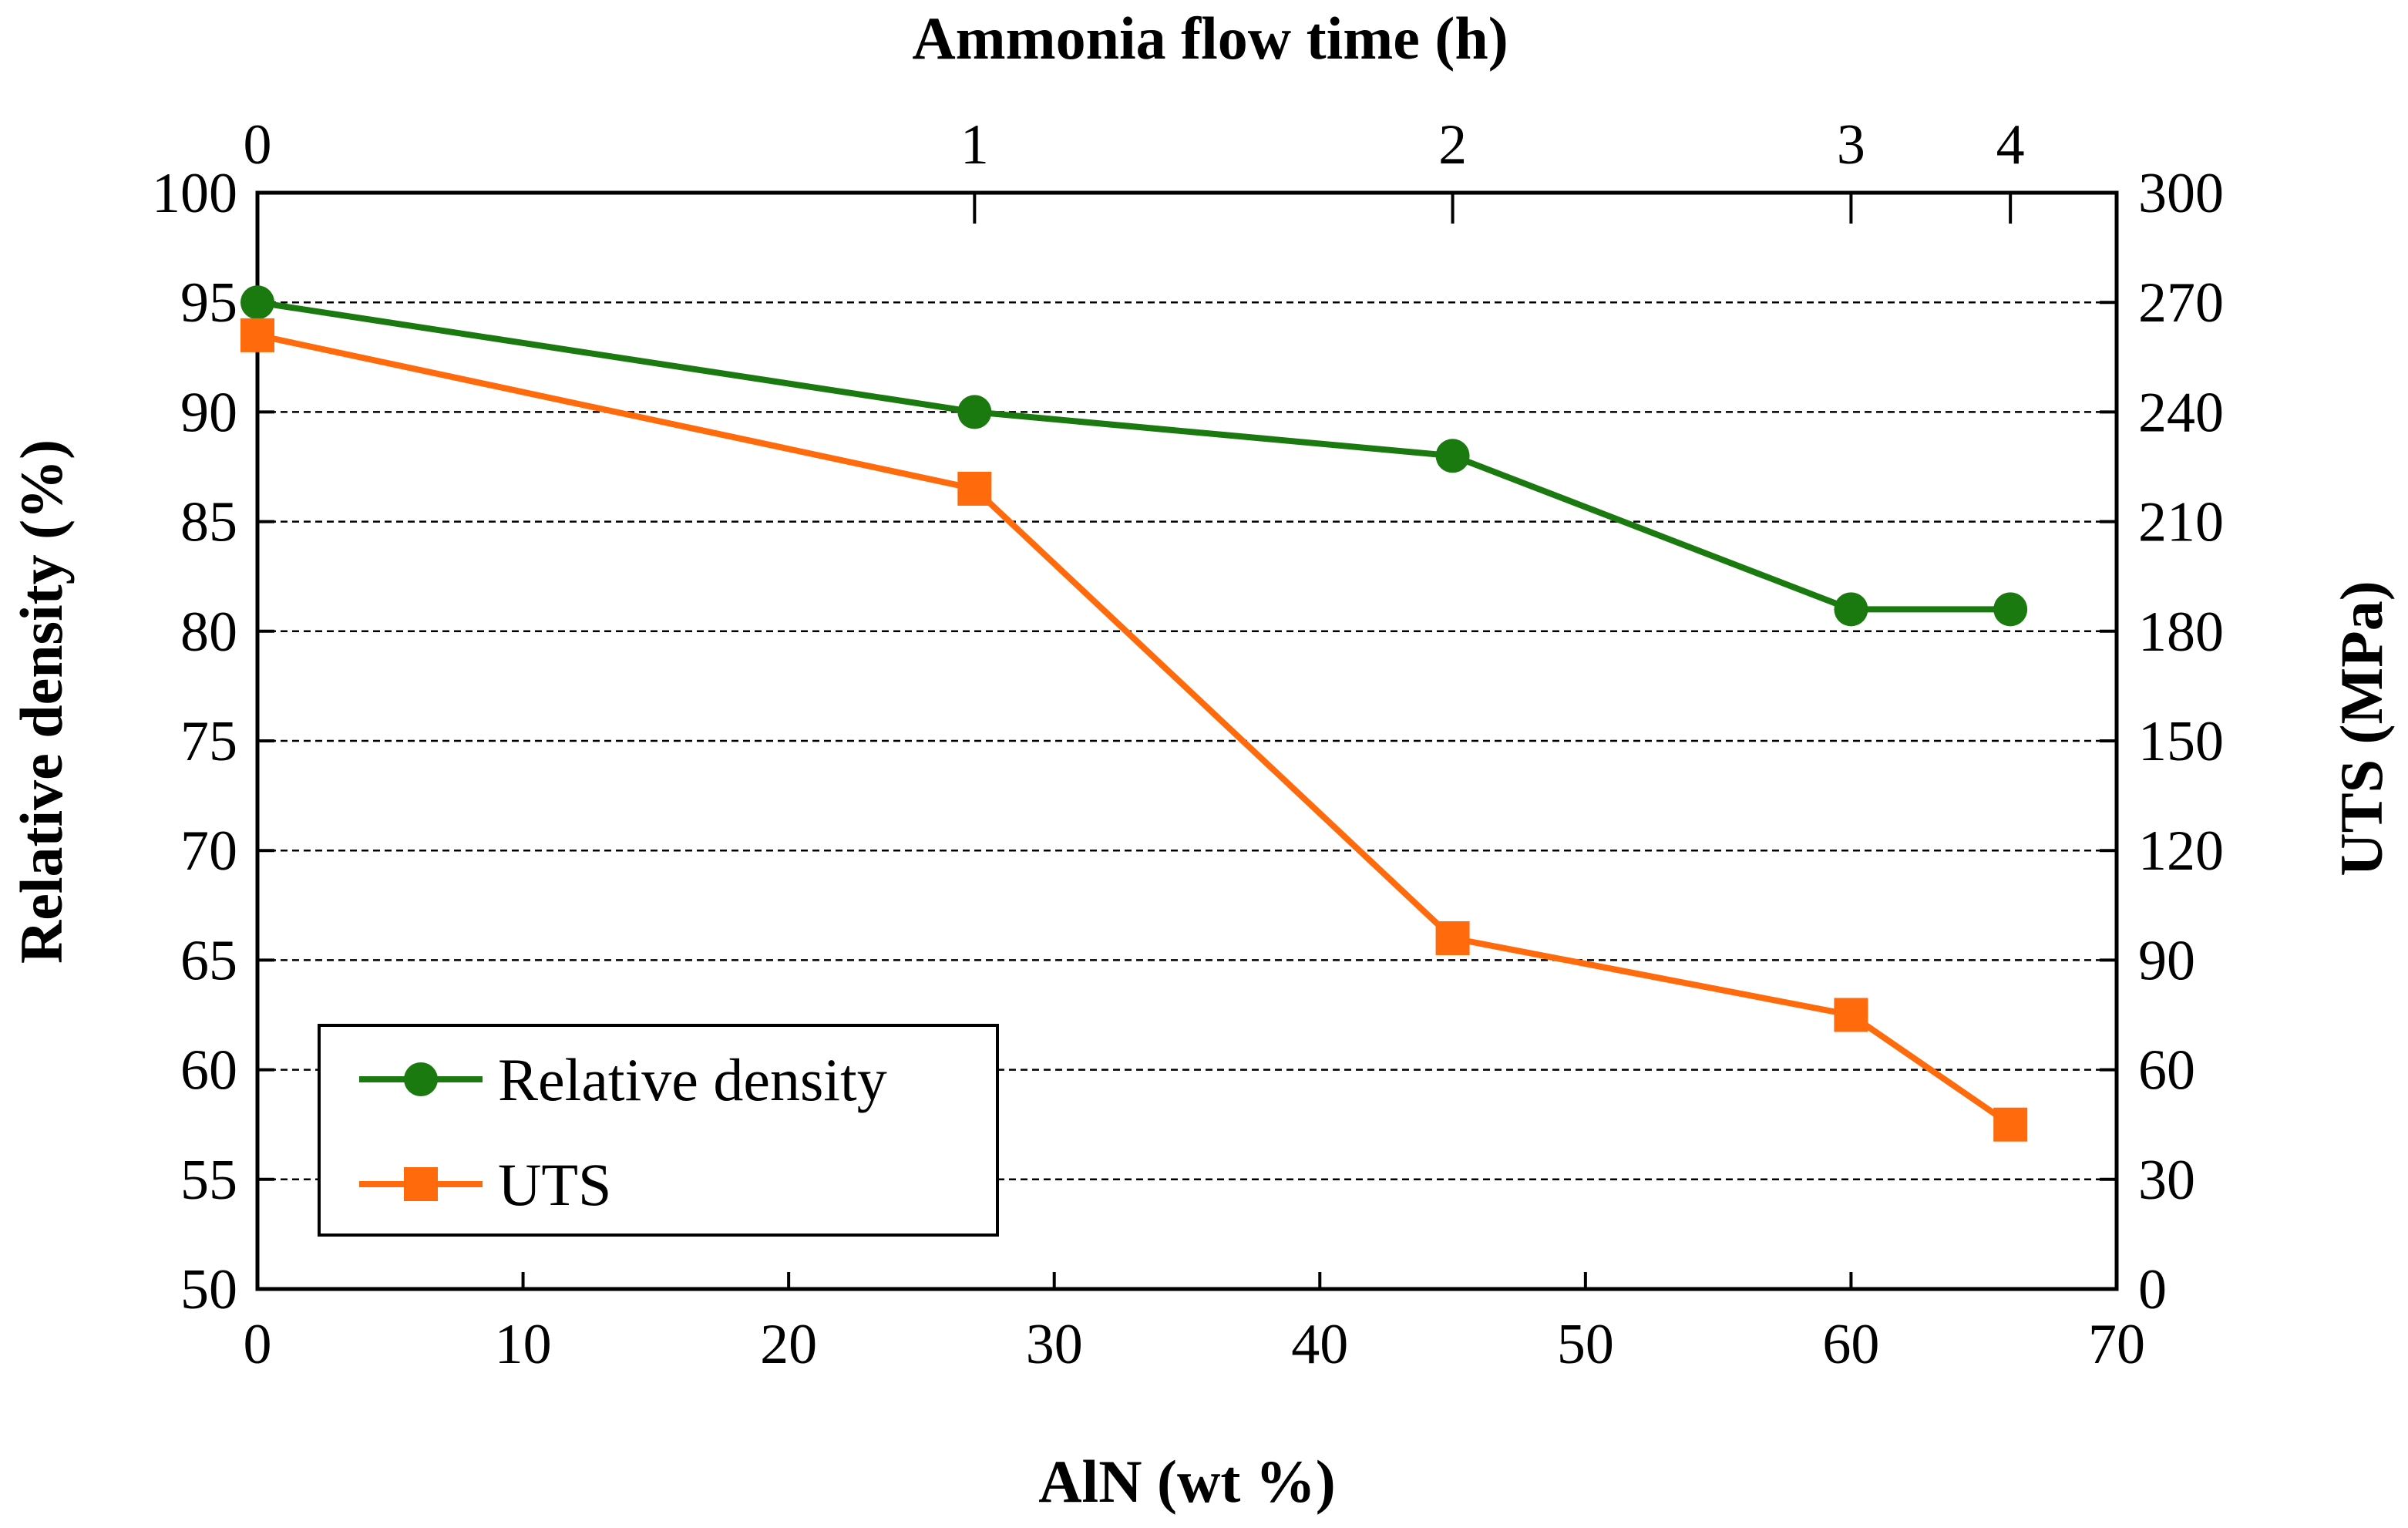  What do you see at coordinates (788, 1344) in the screenshot?
I see `x-tick-label-20: 20` at bounding box center [788, 1344].